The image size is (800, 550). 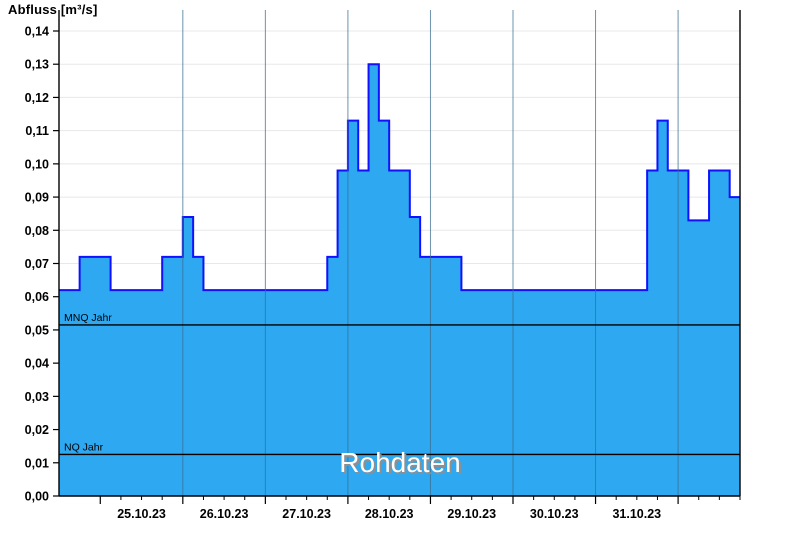 I want to click on y-axis-tick-label: 0,04, so click(x=37, y=364).